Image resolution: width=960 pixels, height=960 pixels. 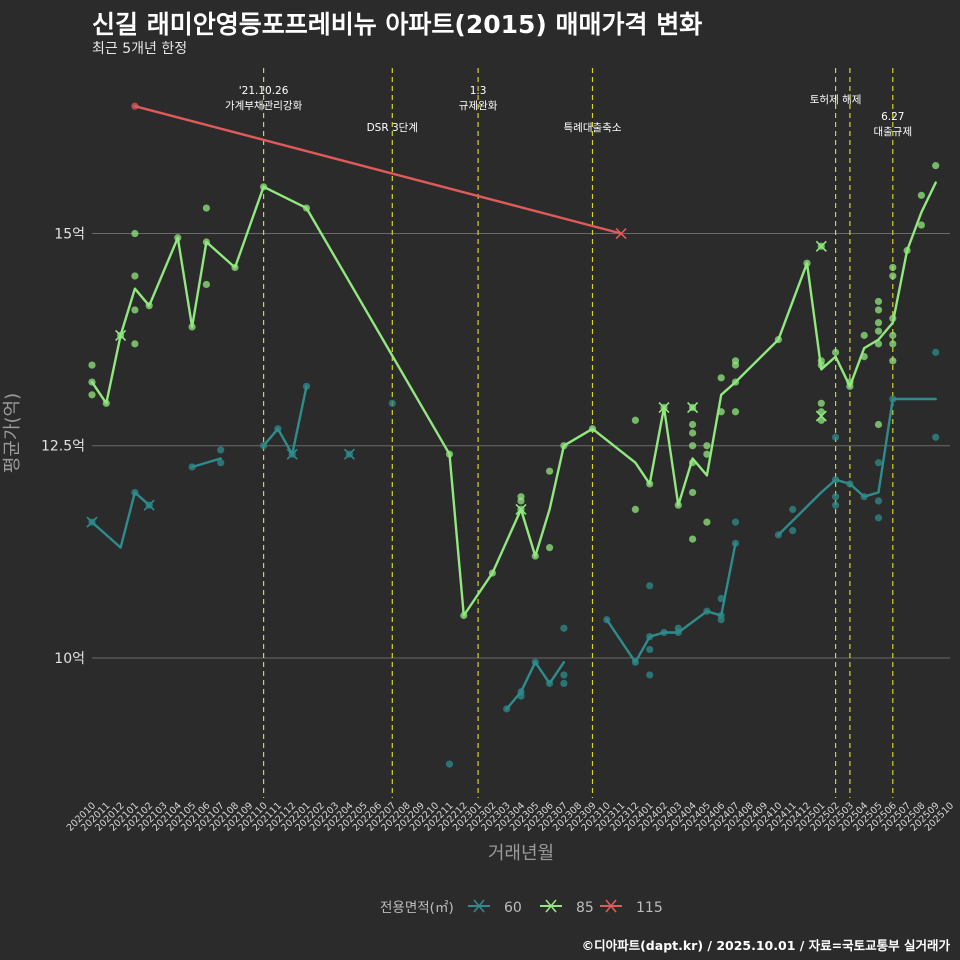 What do you see at coordinates (63, 447) in the screenshot?
I see `y-tick-label: 12.5억` at bounding box center [63, 447].